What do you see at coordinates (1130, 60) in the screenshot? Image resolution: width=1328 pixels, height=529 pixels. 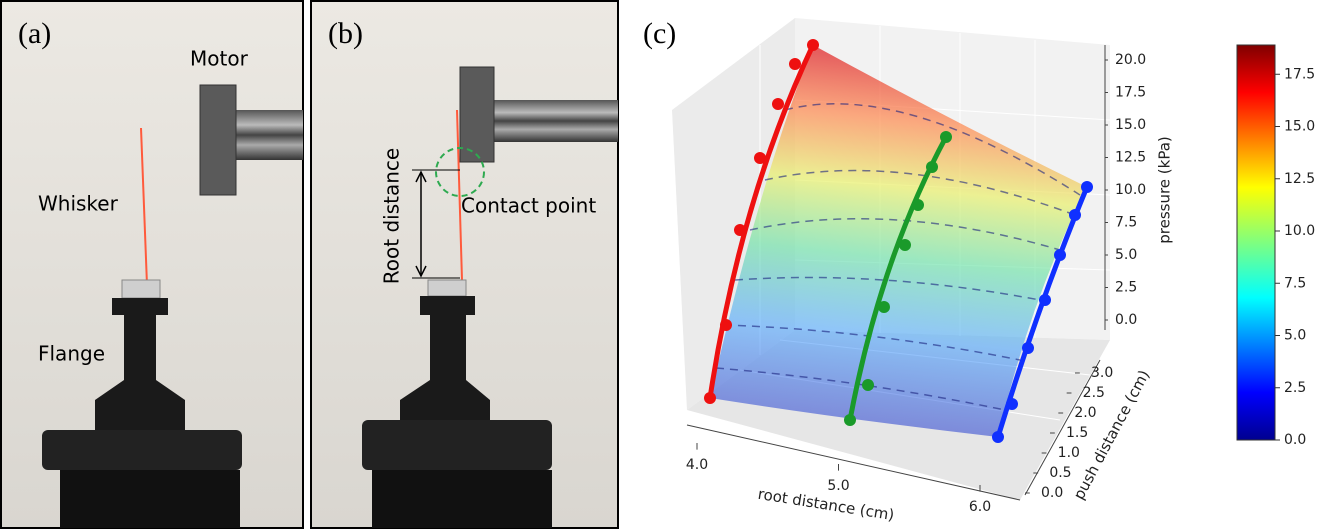 I see `tick-label: 20.0` at bounding box center [1130, 60].